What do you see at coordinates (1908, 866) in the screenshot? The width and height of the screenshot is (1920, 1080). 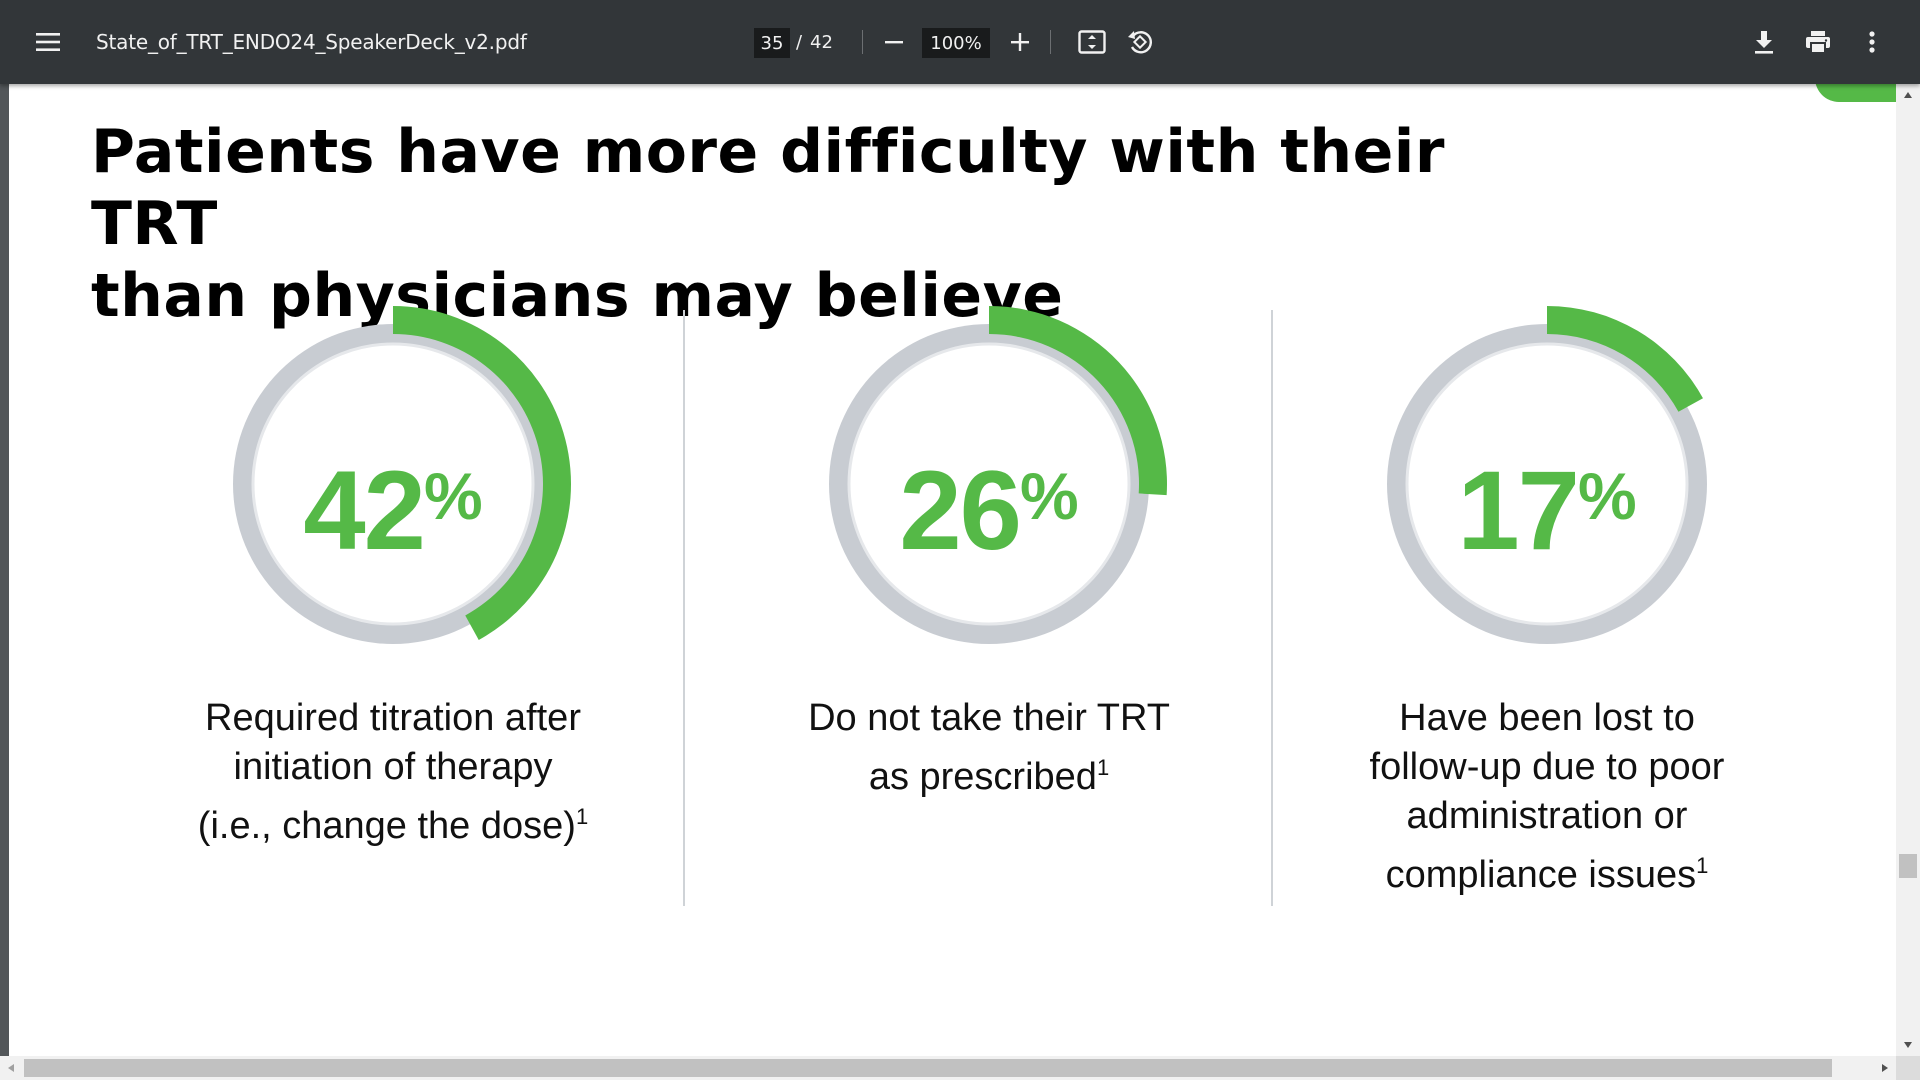 I see `vertical-scroll-thumb` at bounding box center [1908, 866].